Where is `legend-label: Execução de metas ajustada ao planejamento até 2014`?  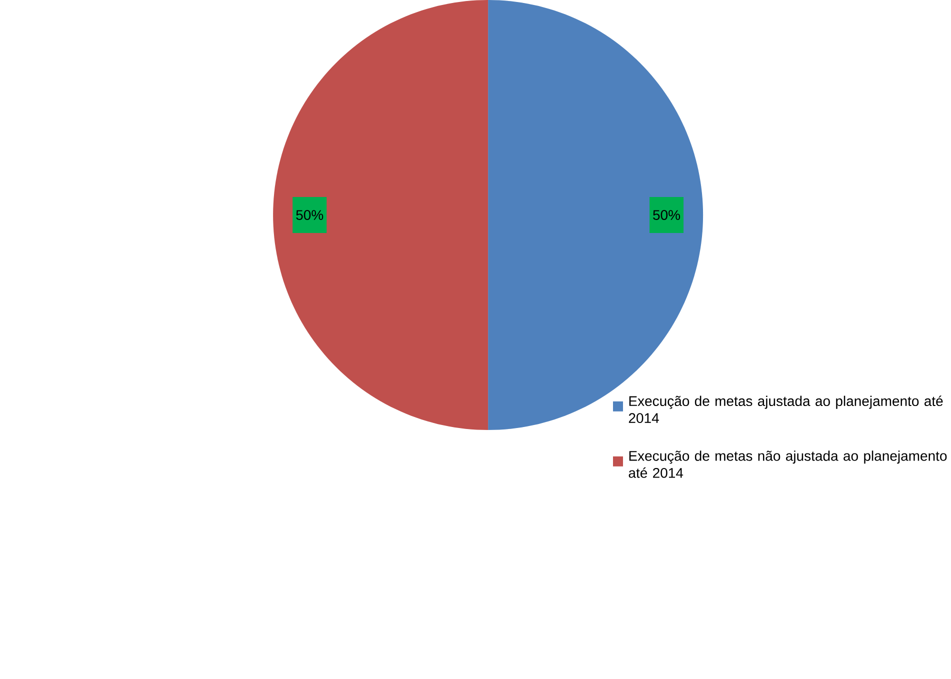
legend-label: Execução de metas ajustada ao planejamento até 2014 is located at coordinates (785, 409).